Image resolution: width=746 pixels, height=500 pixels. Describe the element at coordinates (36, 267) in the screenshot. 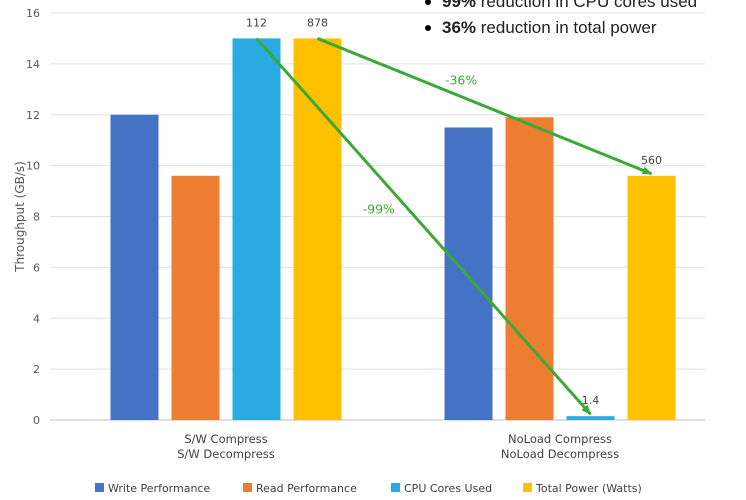

I see `y-tick-label: 6` at that location.